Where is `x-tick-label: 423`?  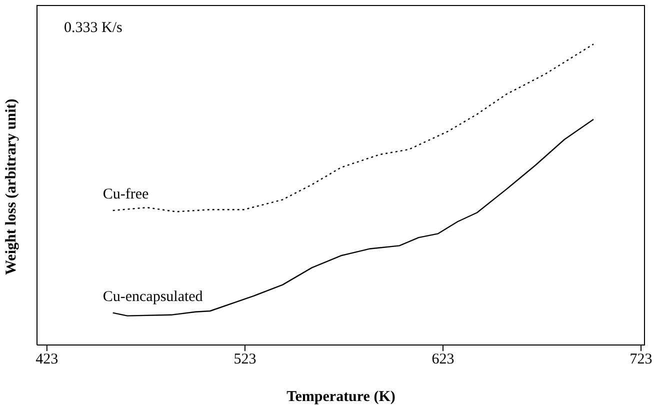 x-tick-label: 423 is located at coordinates (47, 360).